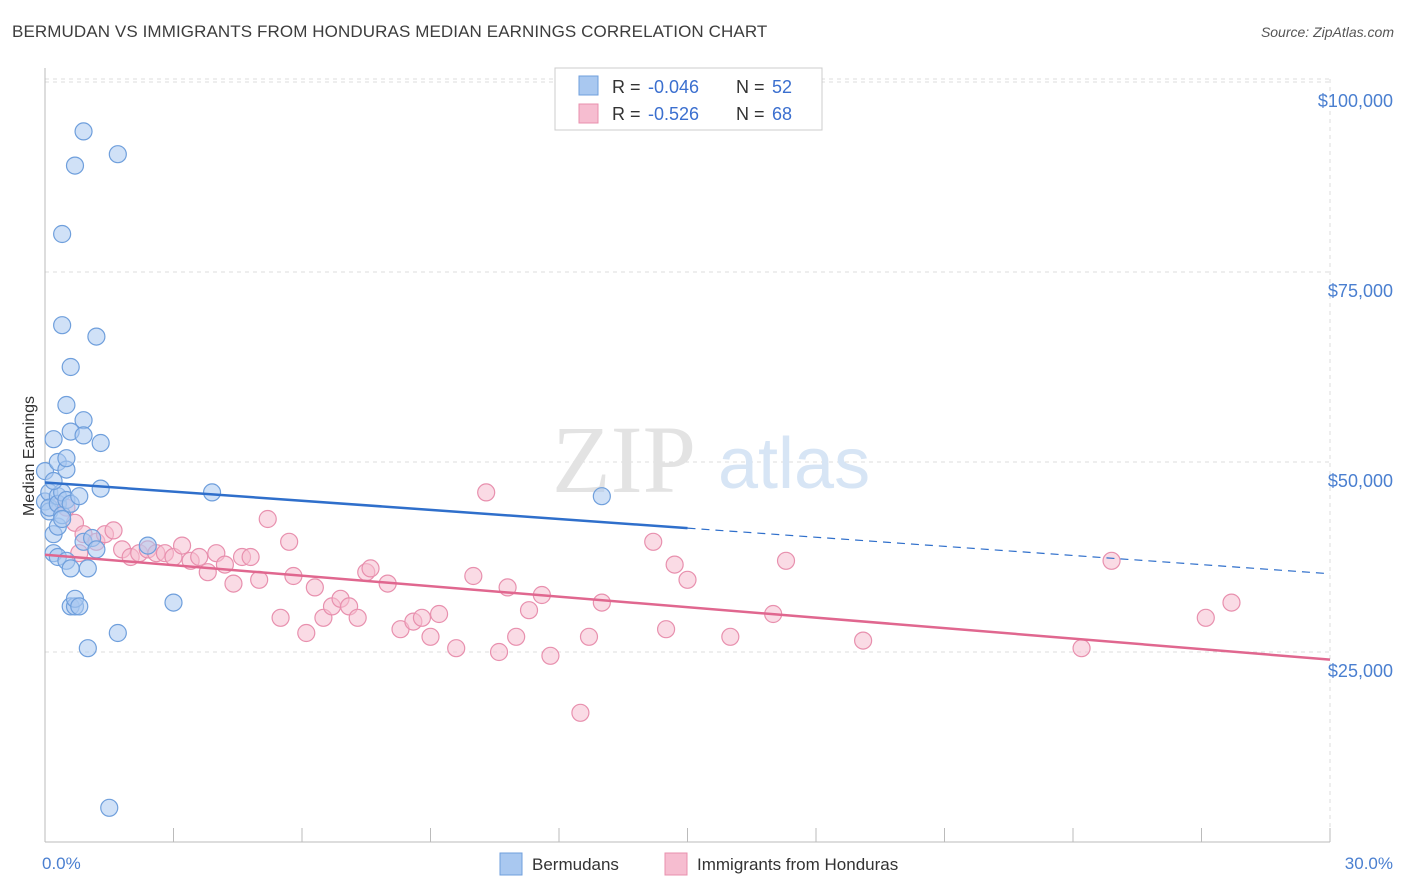  Describe the element at coordinates (687, 607) in the screenshot. I see `trendline-honduras` at that location.